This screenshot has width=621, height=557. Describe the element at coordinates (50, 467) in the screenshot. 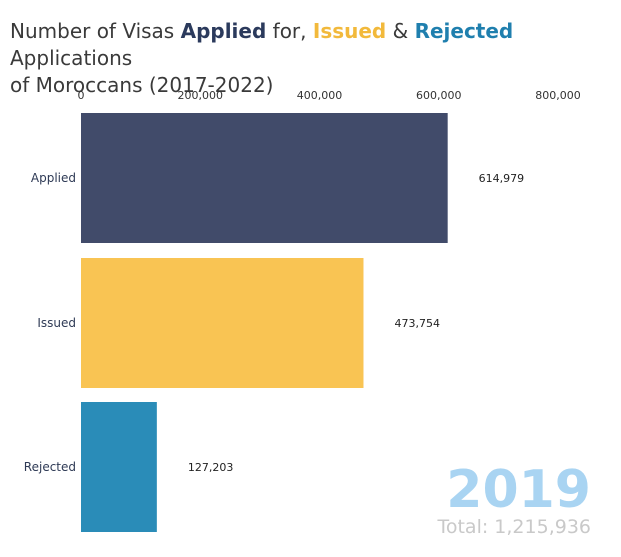

I see `category-label-rejected: Rejected` at that location.